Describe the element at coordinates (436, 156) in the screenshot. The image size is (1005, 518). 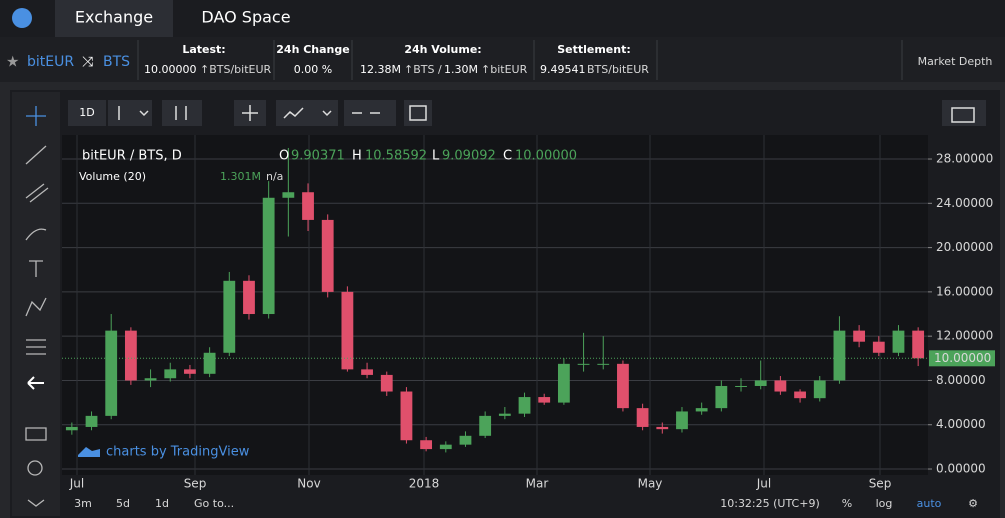
I see `l-label: L` at that location.